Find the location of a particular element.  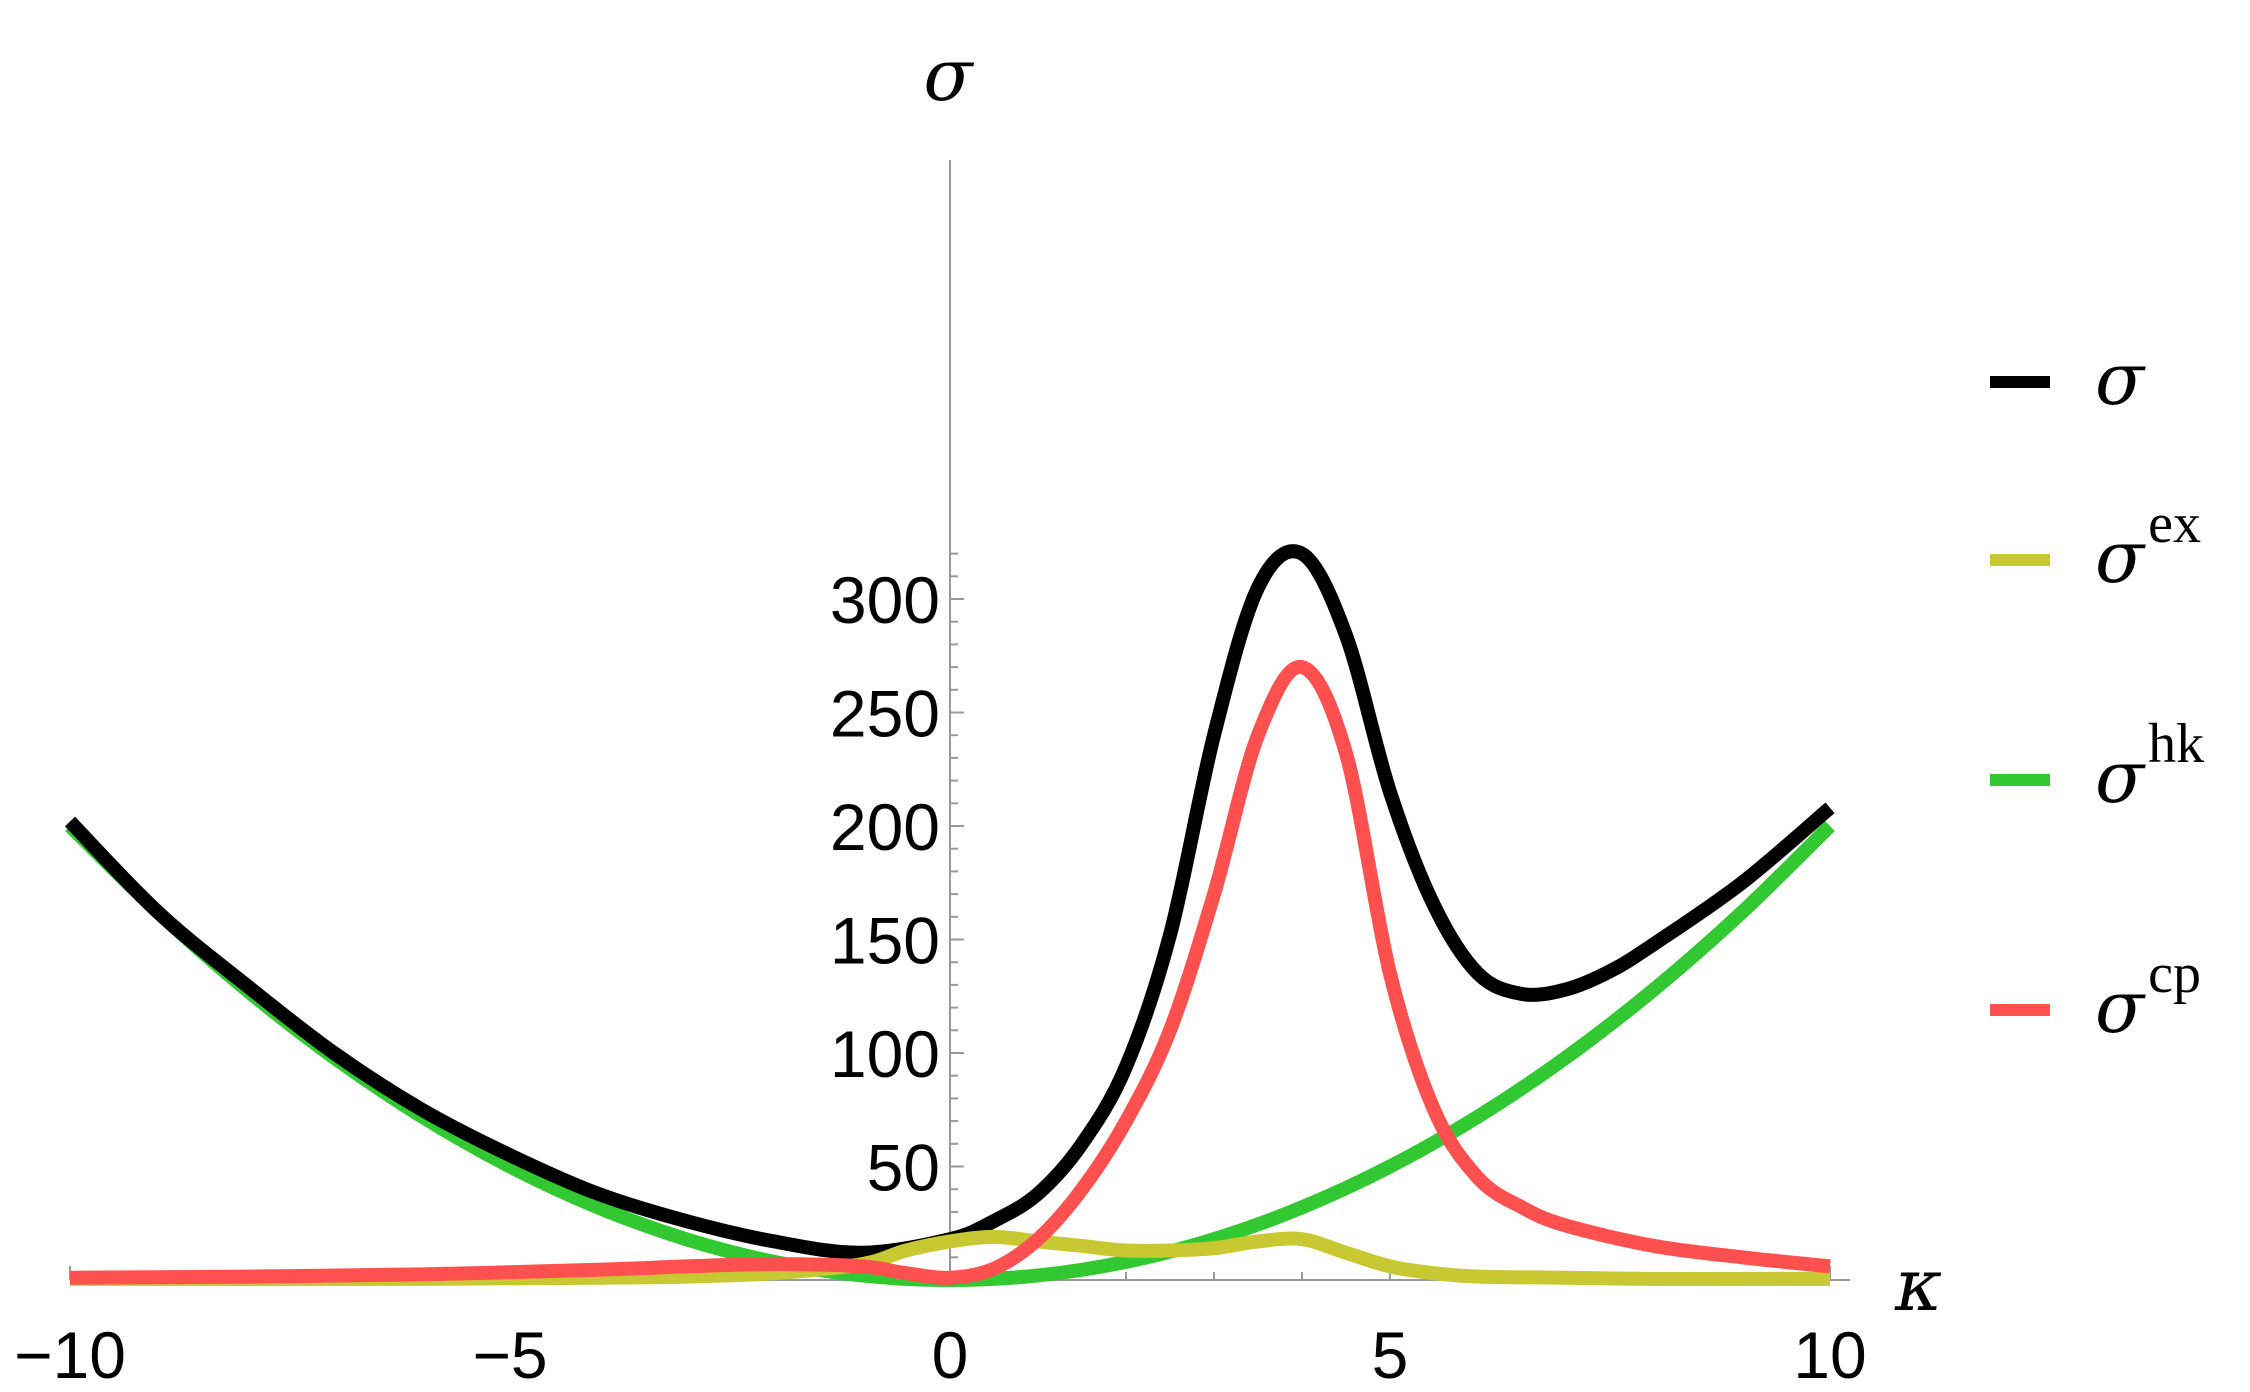

legend-label: σ is located at coordinates (2120, 379).